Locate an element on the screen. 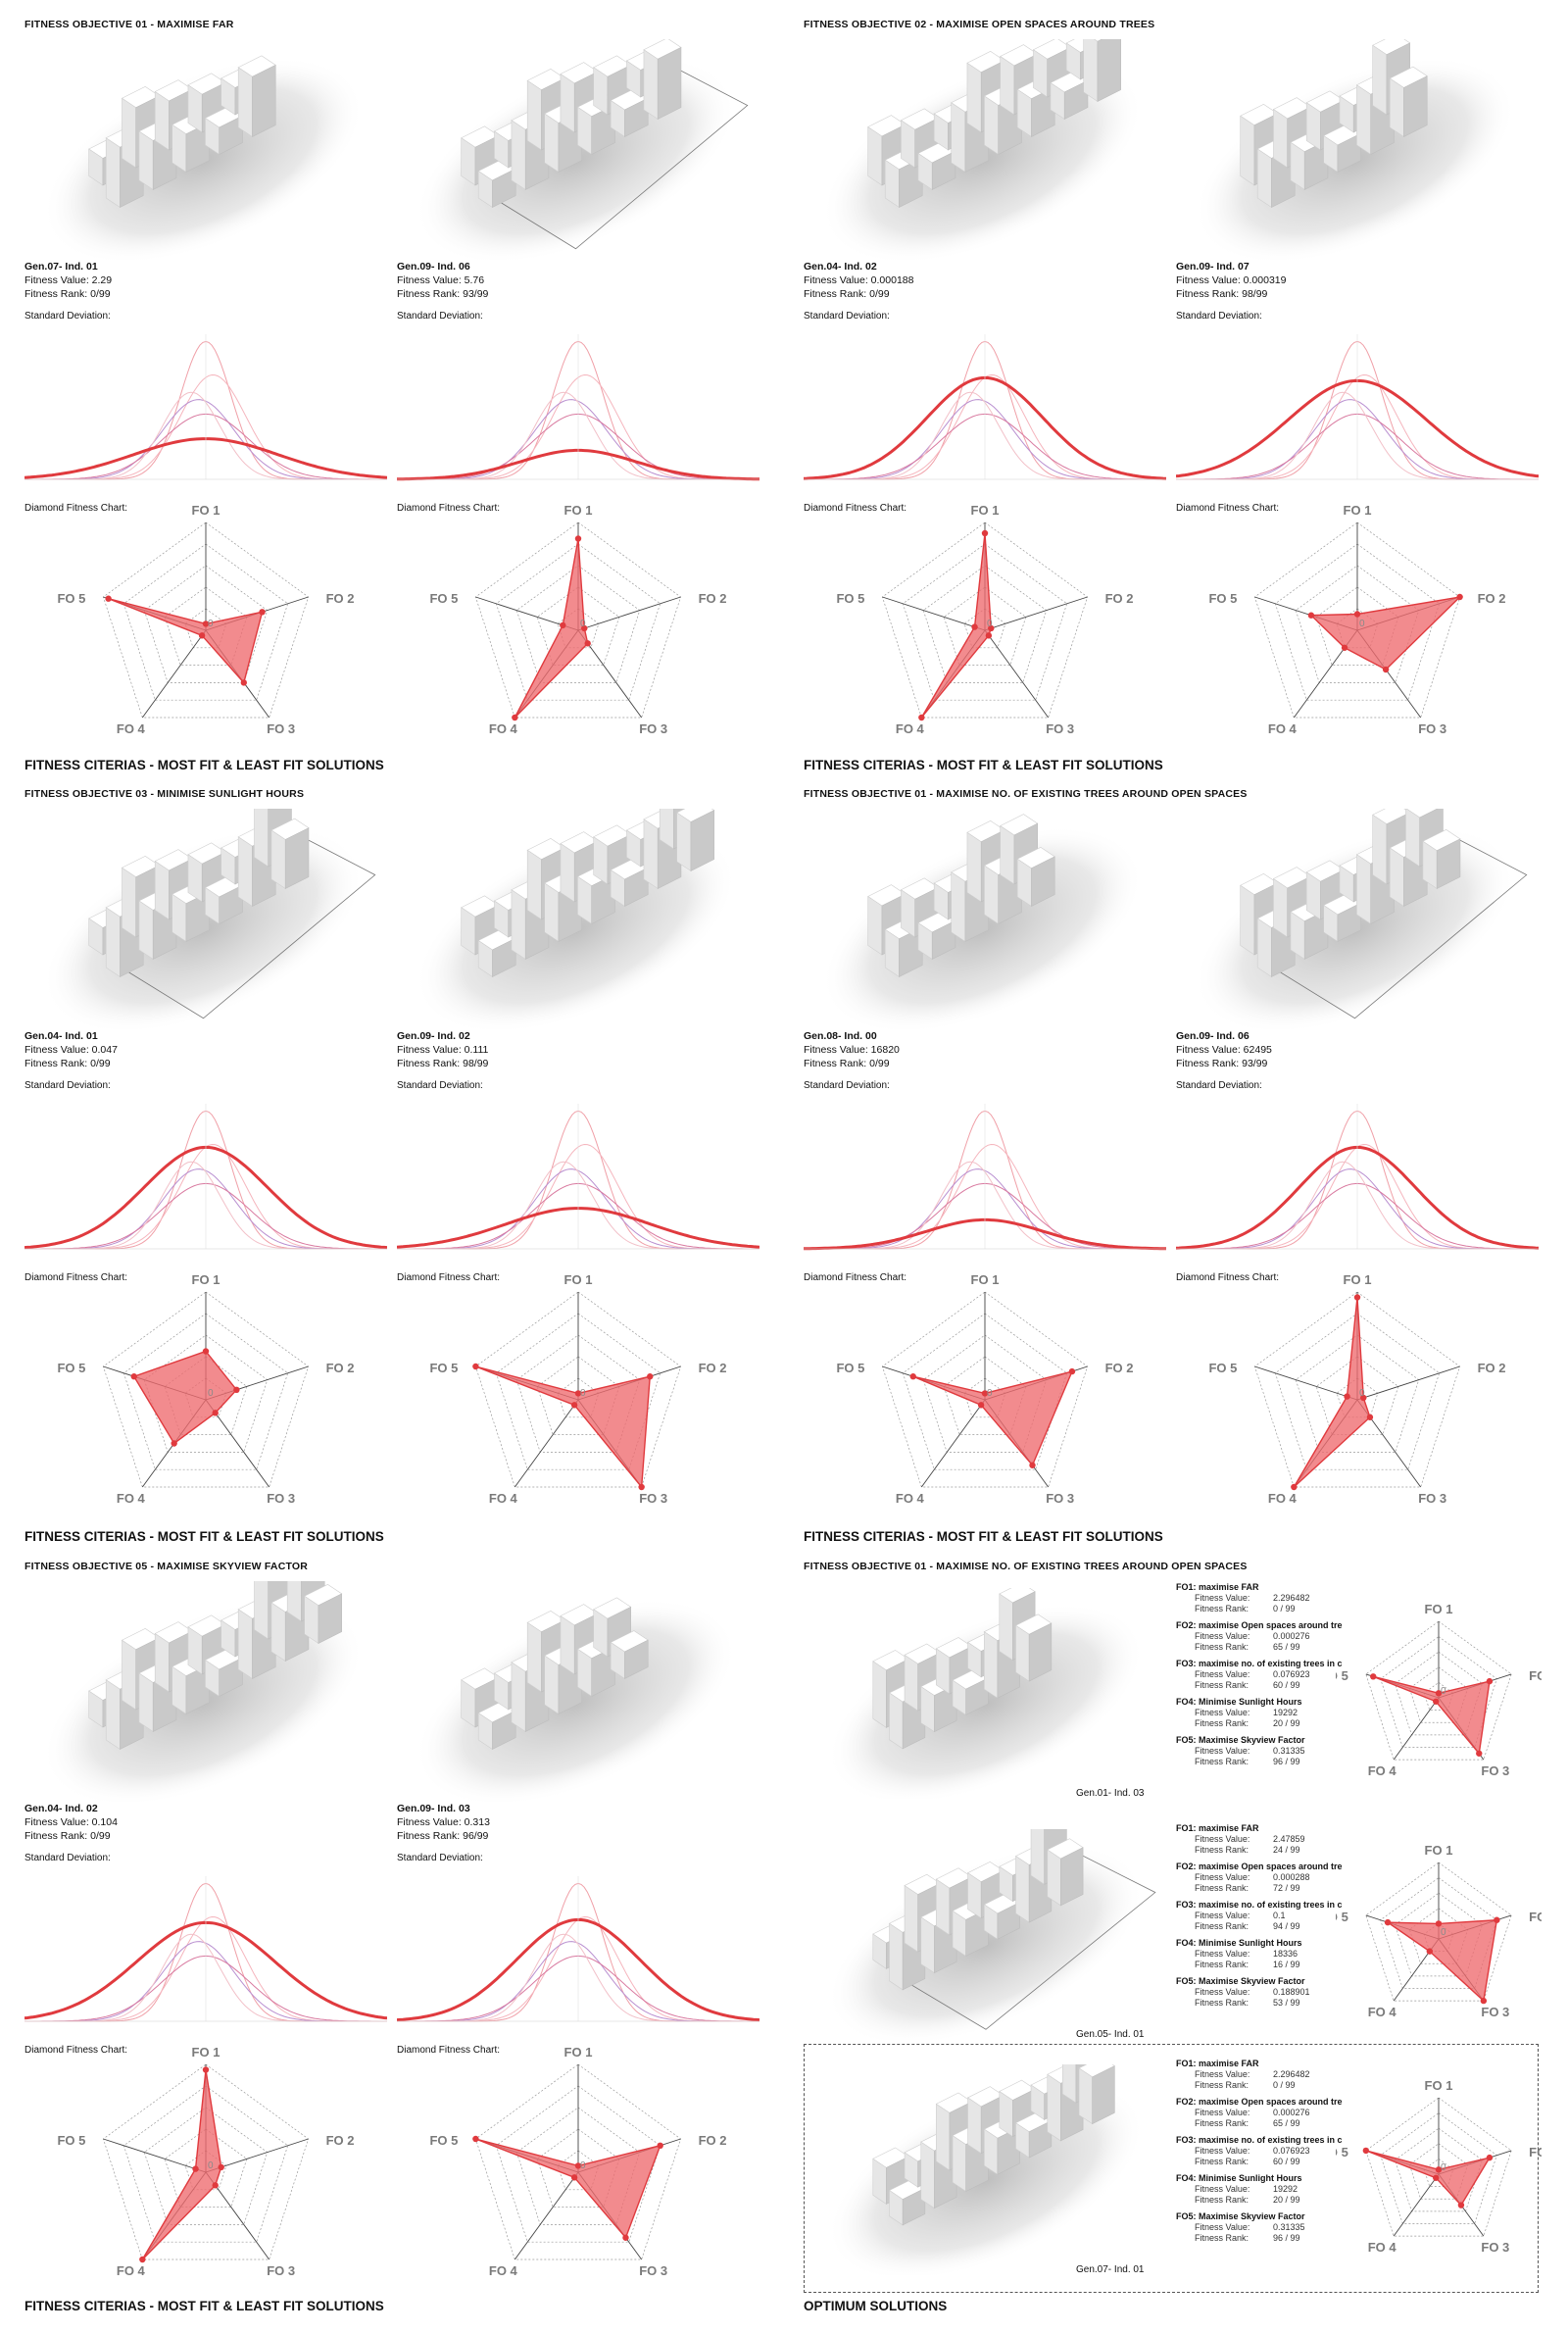 The width and height of the screenshot is (1568, 2333). fitness-rank: 24 / 99 is located at coordinates (1286, 1850).